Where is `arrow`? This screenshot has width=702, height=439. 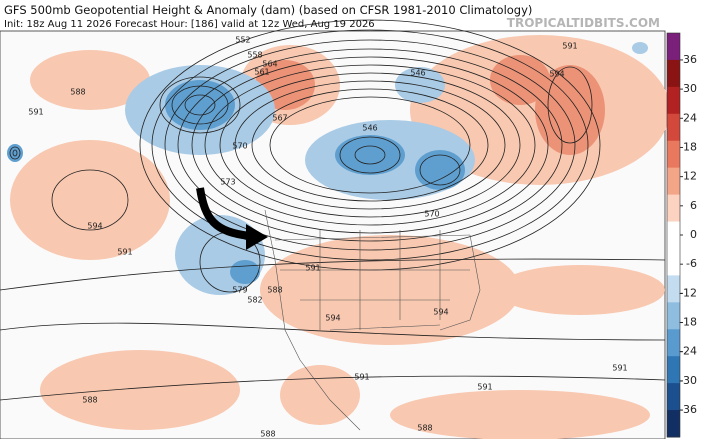 arrow is located at coordinates (223, 213).